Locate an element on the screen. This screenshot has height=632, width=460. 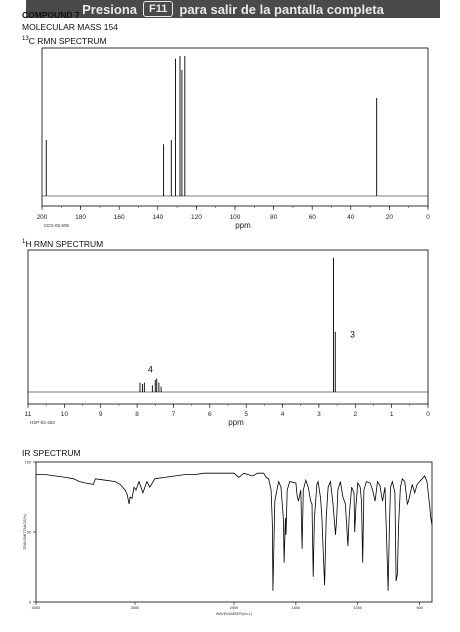
ir-x-tick-label: 3000 is located at coordinates (135, 608).